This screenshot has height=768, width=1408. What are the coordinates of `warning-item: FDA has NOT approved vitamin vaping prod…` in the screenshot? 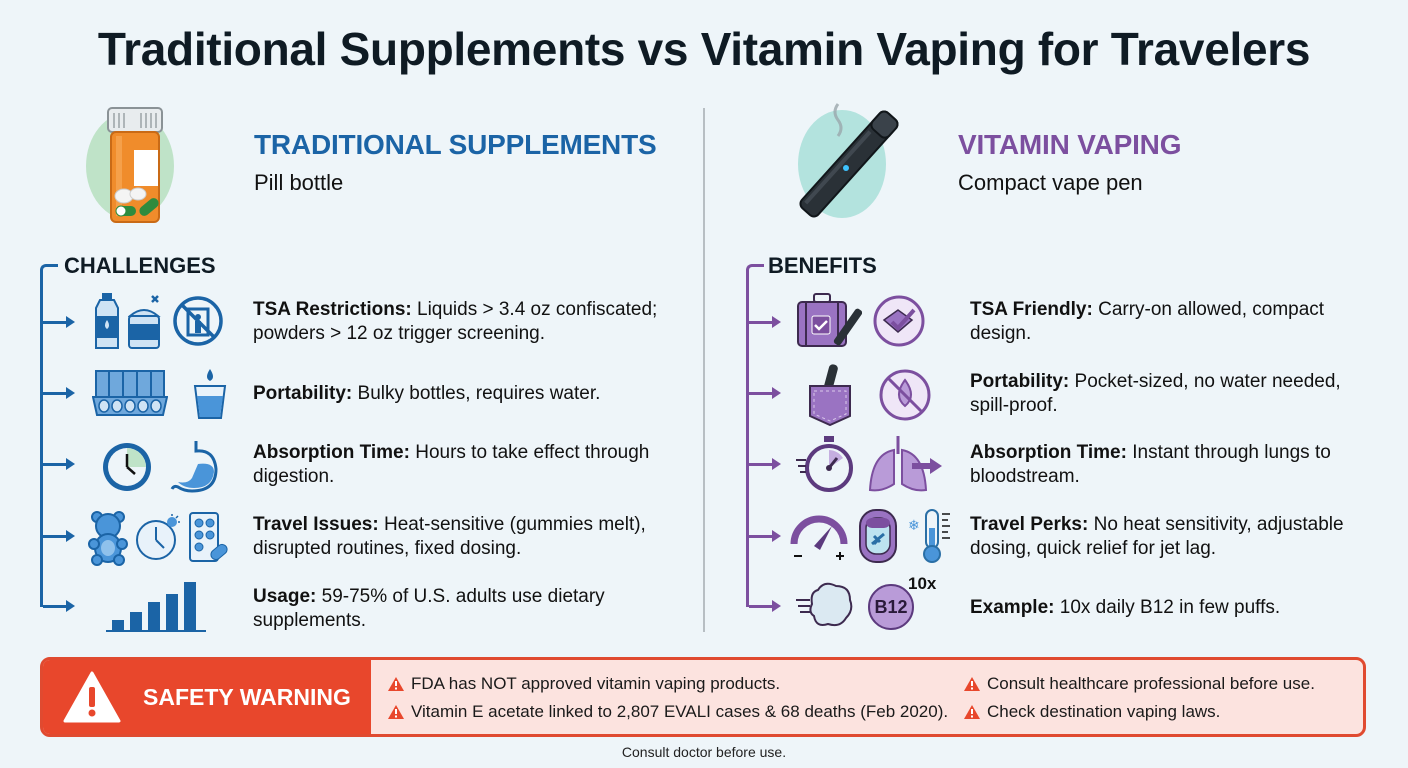 It's located at (583, 684).